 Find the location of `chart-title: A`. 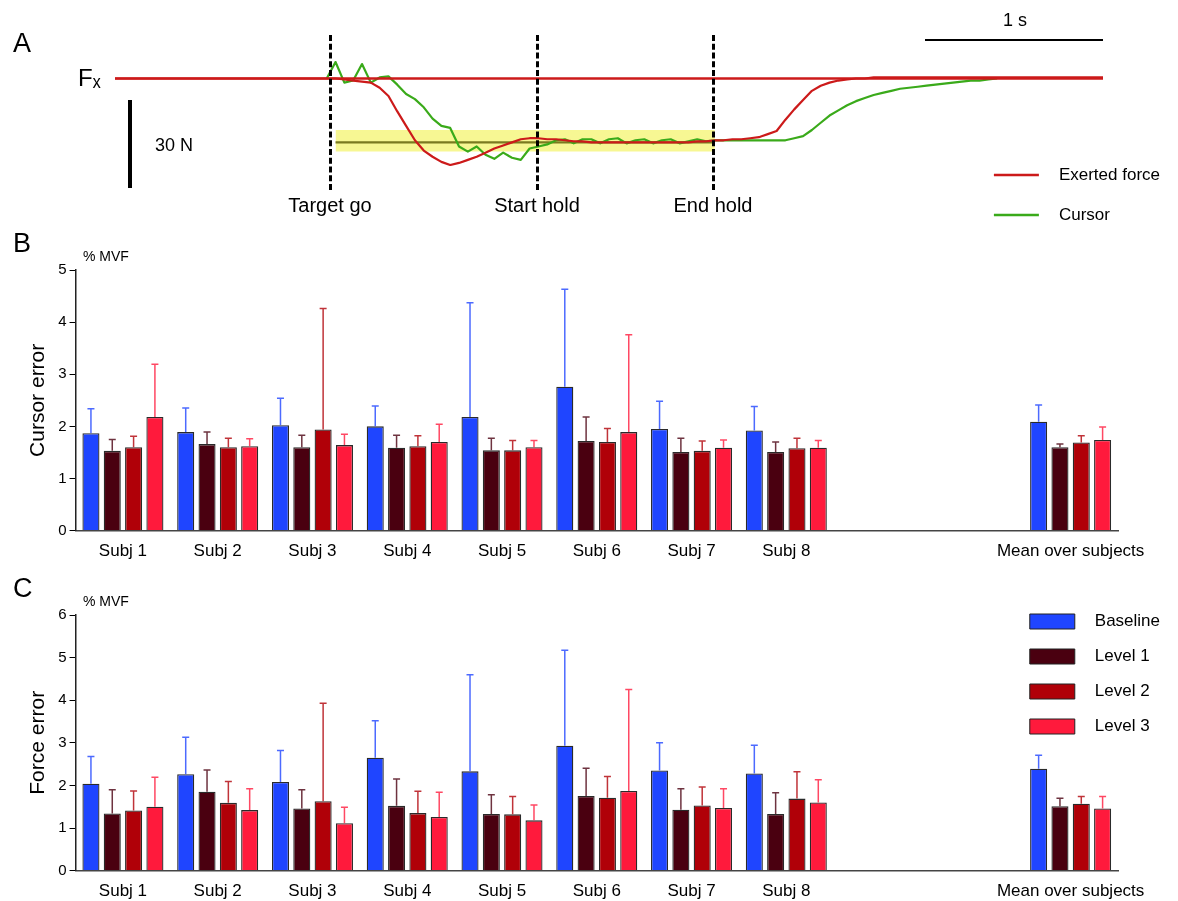

chart-title: A is located at coordinates (22, 43).